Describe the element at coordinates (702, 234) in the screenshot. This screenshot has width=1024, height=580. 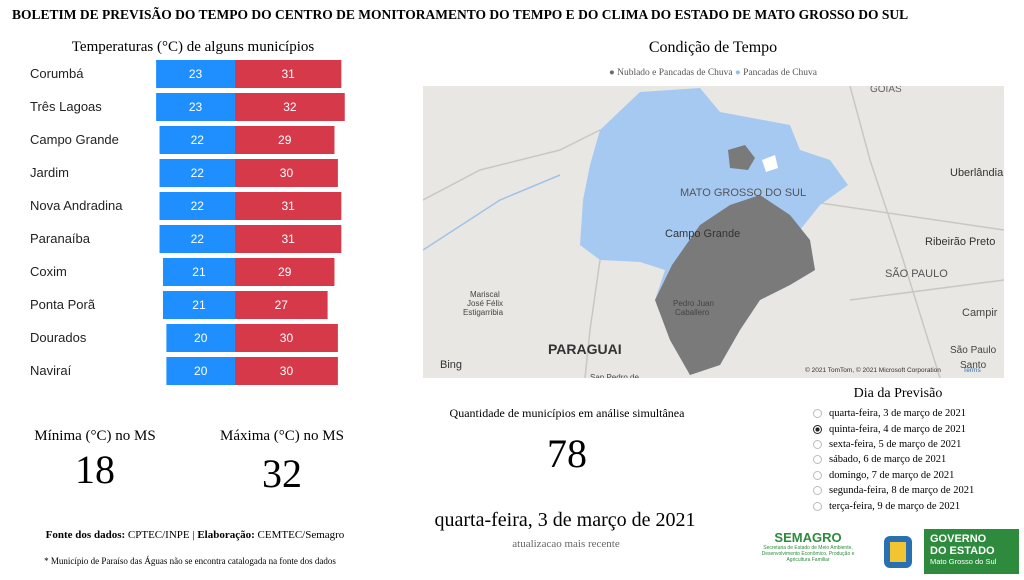
I see `map-label: Campo Grande` at that location.